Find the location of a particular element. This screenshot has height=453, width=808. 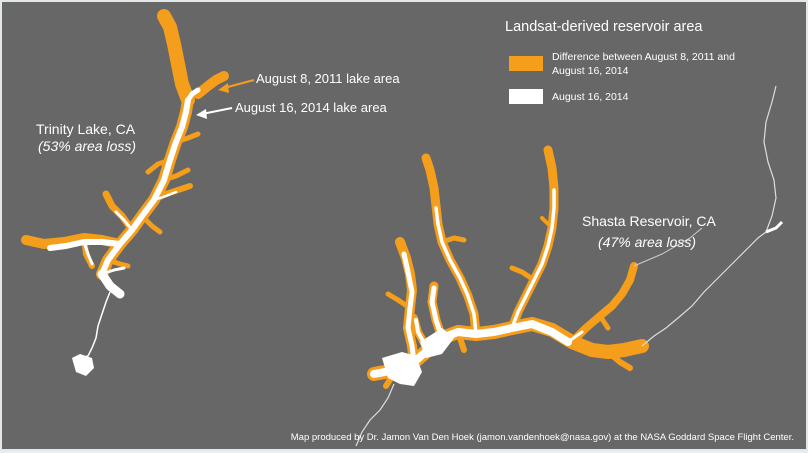

arrow-2014 is located at coordinates (217, 111).